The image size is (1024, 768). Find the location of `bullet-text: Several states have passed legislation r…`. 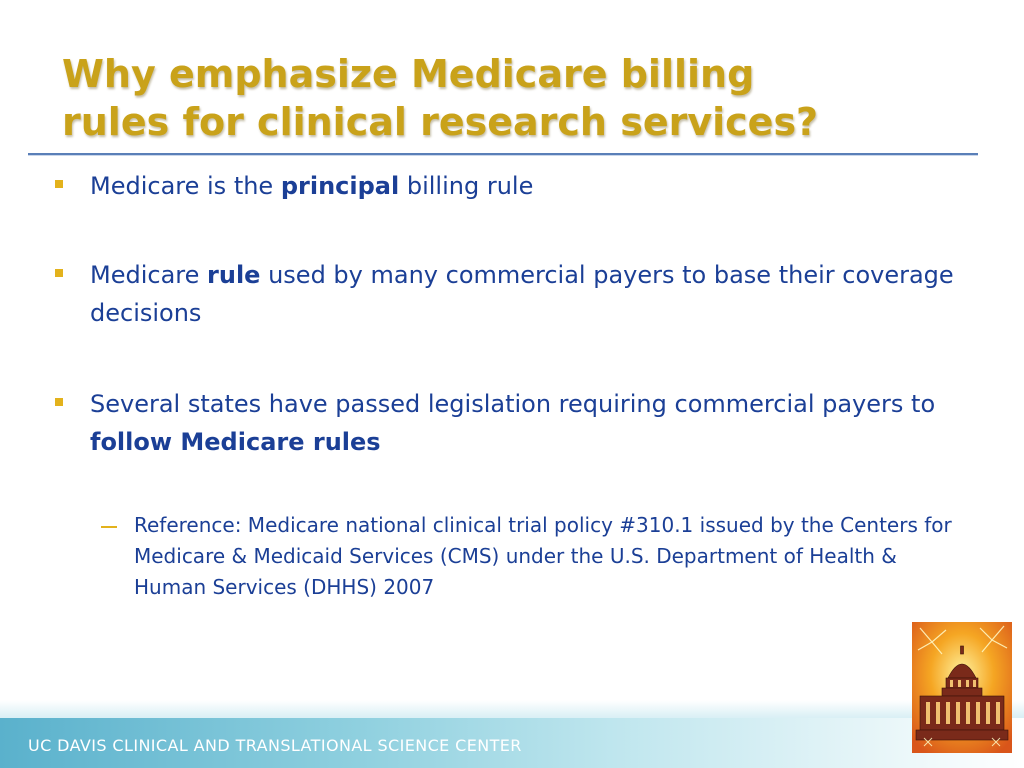

bullet-text: Several states have passed legislation r… is located at coordinates (513, 404).